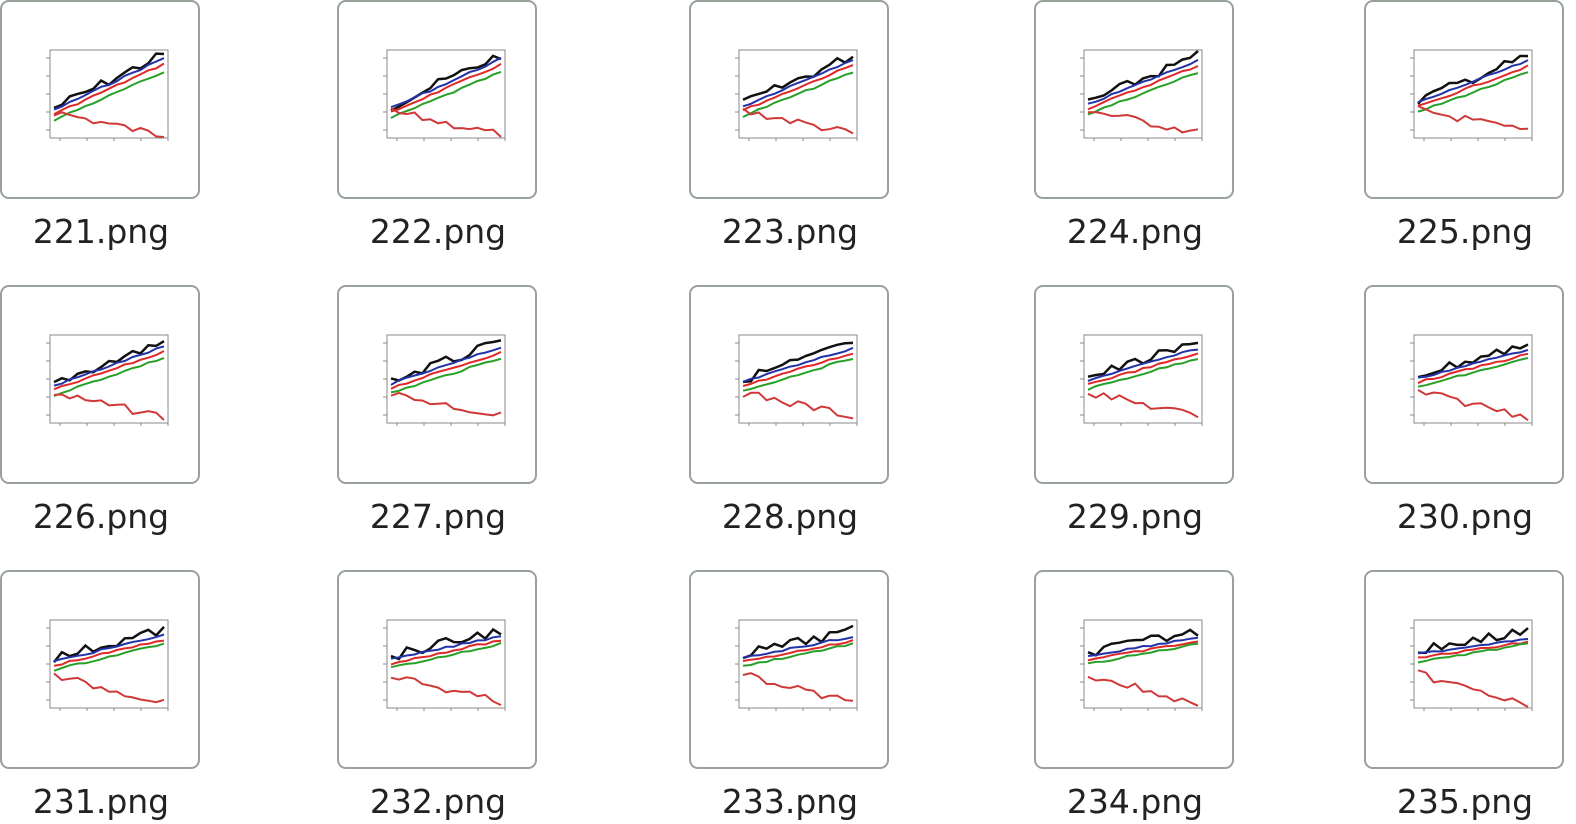 Image resolution: width=1576 pixels, height=824 pixels. What do you see at coordinates (101, 516) in the screenshot?
I see `file-name: 226.png` at bounding box center [101, 516].